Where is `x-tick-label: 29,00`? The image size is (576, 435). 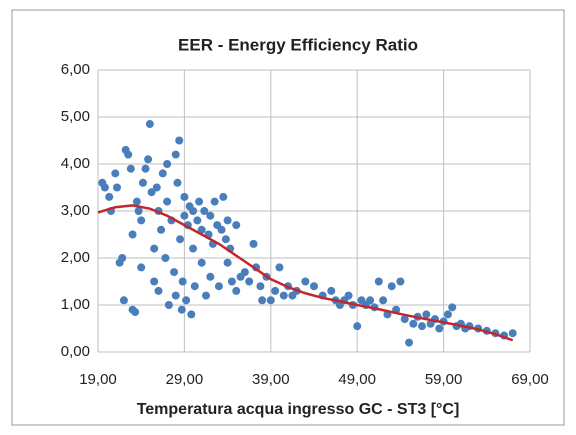 x-tick-label: 29,00 is located at coordinates (185, 379).